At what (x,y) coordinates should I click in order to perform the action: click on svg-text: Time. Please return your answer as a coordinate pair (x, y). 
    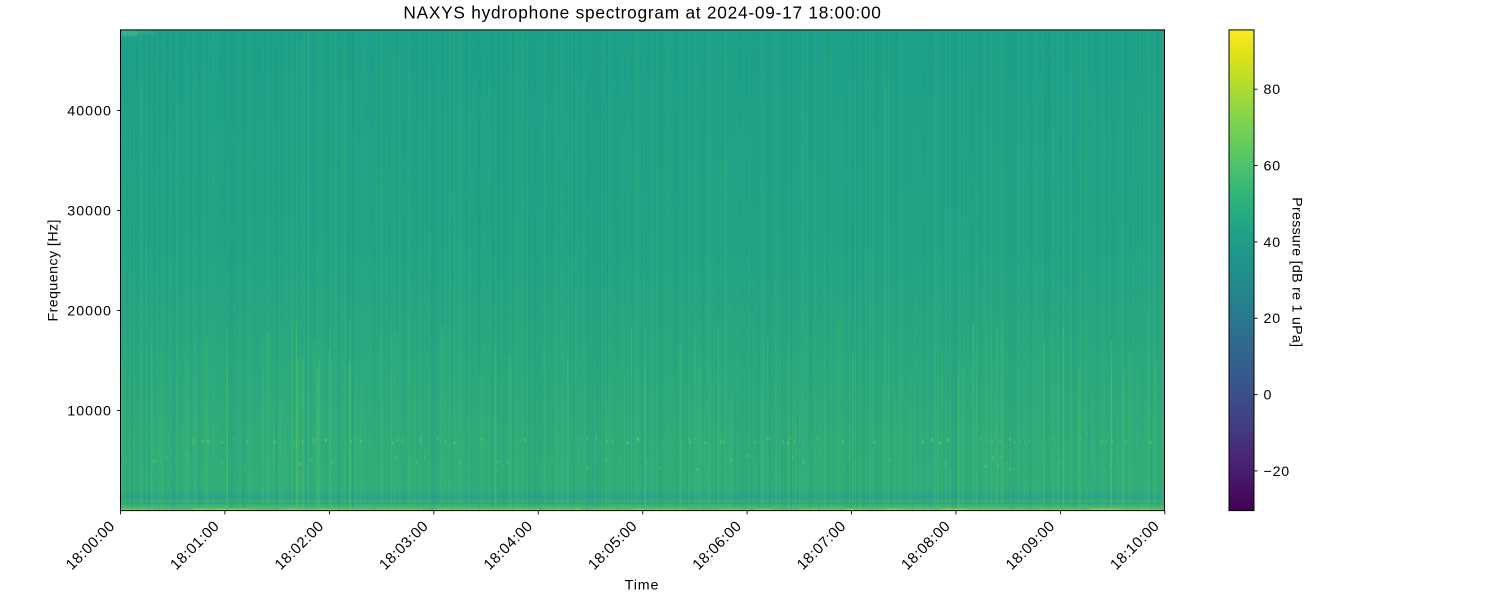
    Looking at the image, I should click on (642, 586).